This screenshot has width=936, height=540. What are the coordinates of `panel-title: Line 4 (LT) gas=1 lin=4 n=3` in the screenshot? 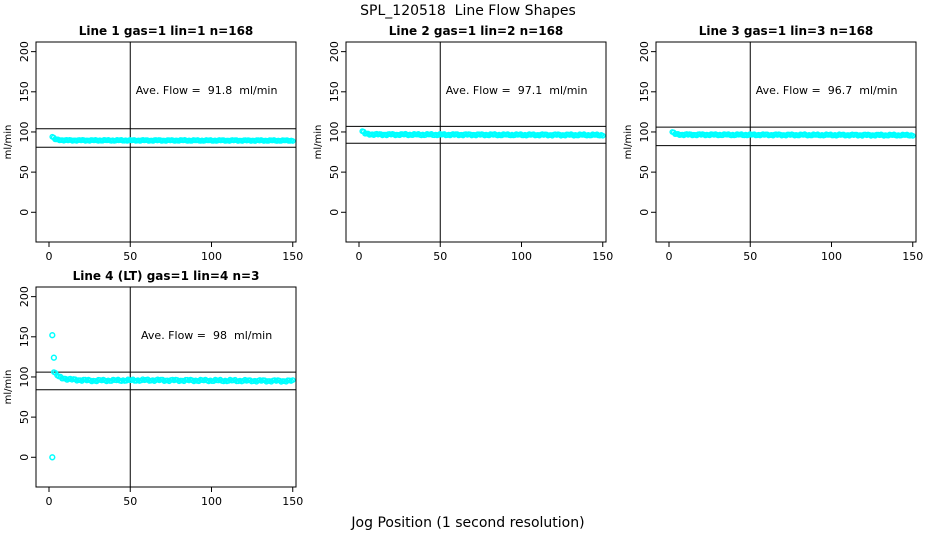 It's located at (166, 276).